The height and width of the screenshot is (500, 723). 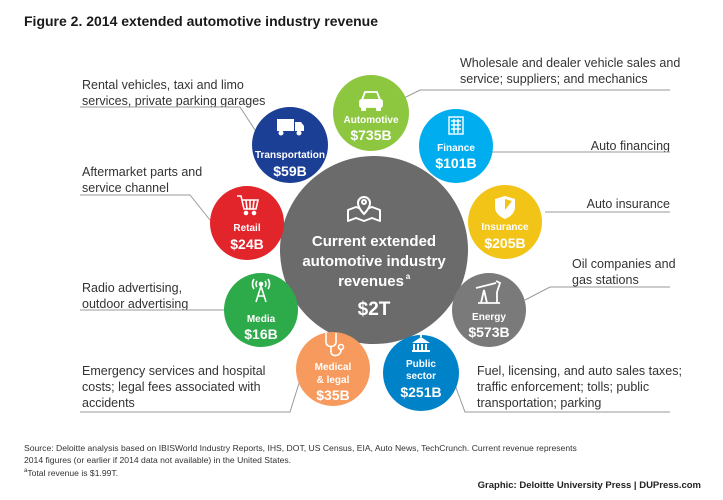 What do you see at coordinates (371, 113) in the screenshot?
I see `automotive-circle: Automotive $735B` at bounding box center [371, 113].